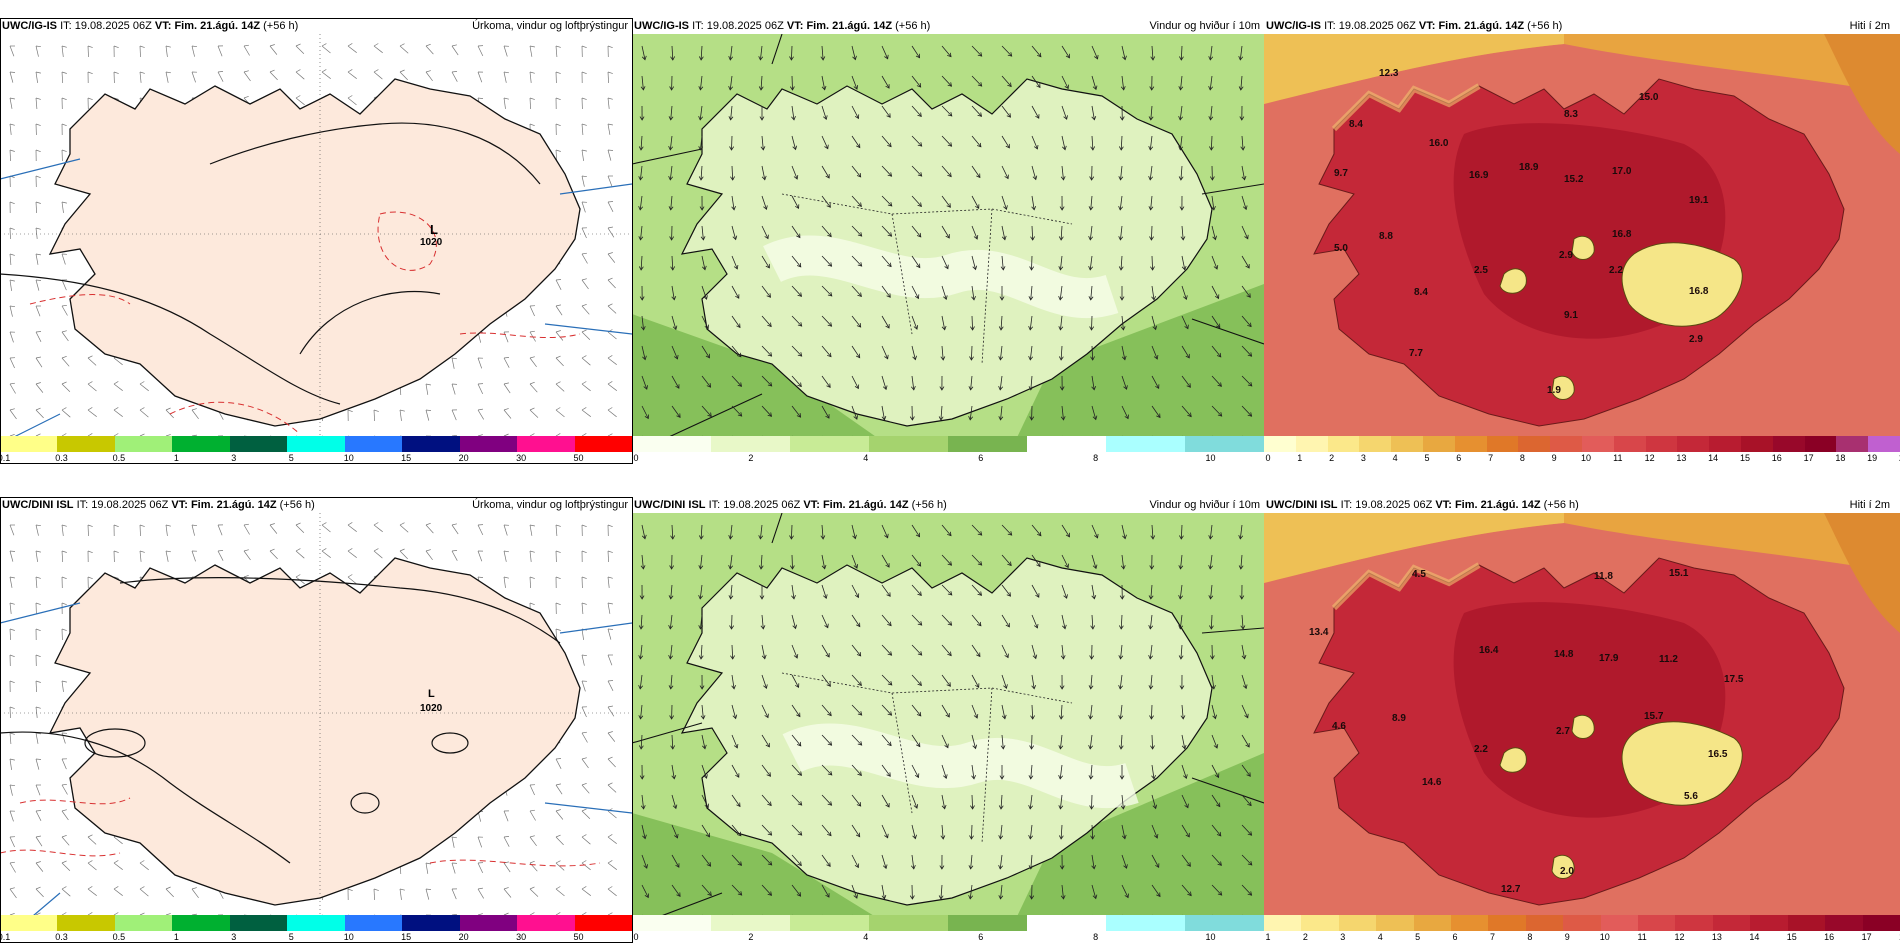 This screenshot has height=950, width=1900. What do you see at coordinates (431, 708) in the screenshot?
I see `low-pressure-value: 1020` at bounding box center [431, 708].